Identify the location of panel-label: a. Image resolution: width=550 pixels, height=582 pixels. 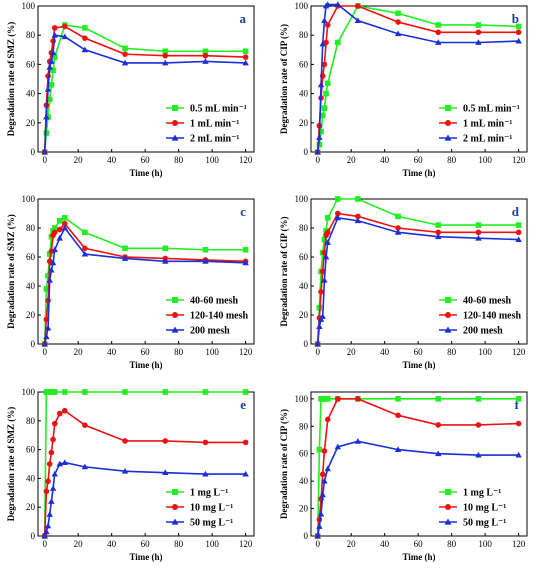
(243, 18).